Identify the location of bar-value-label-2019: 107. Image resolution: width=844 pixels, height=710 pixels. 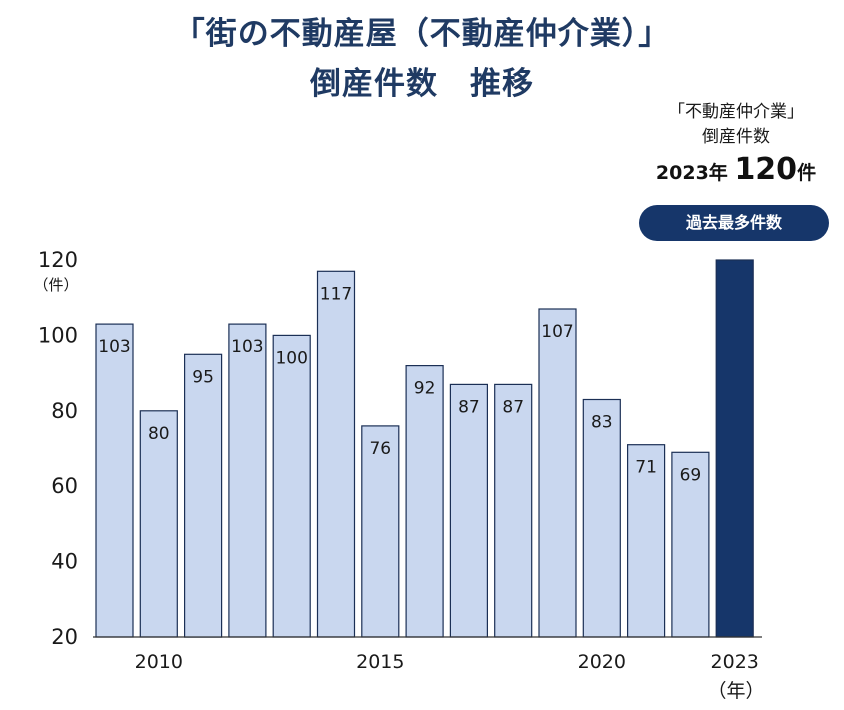
(557, 332).